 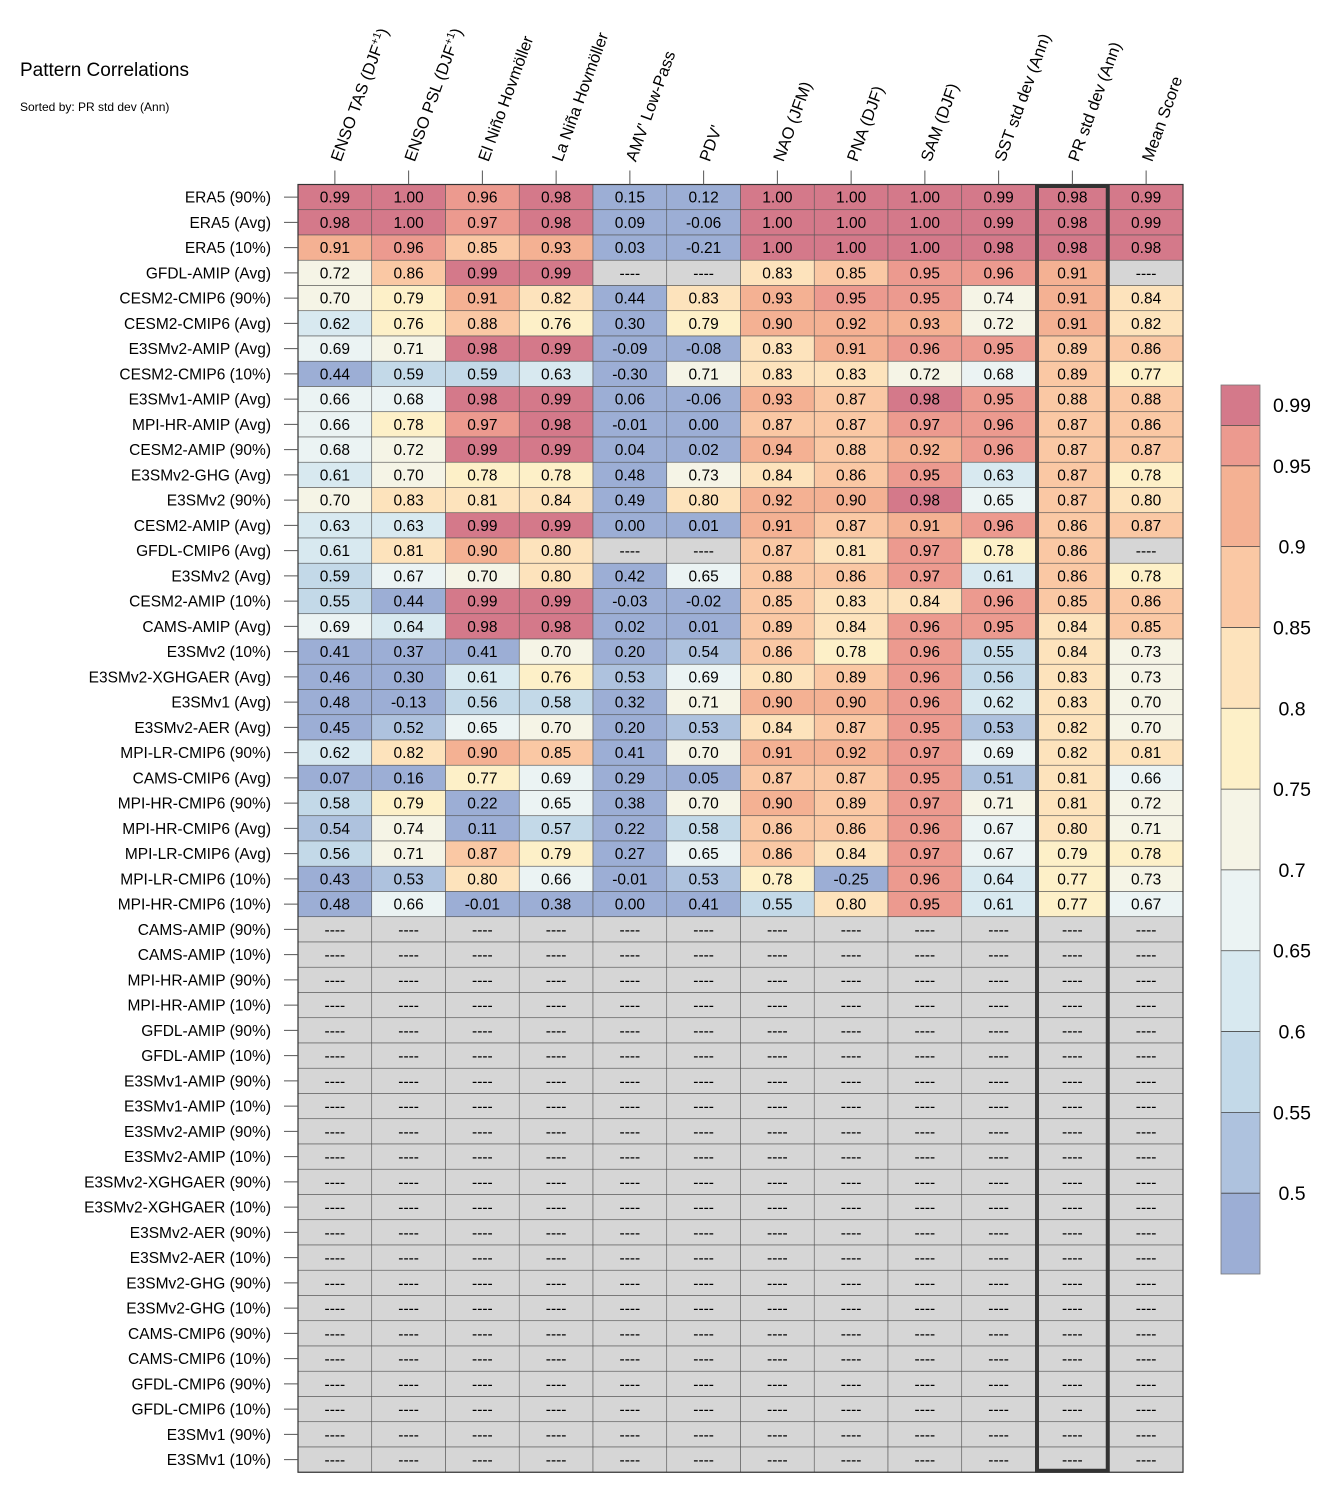 I want to click on cell-value-label: 0.96, so click(x=999, y=526).